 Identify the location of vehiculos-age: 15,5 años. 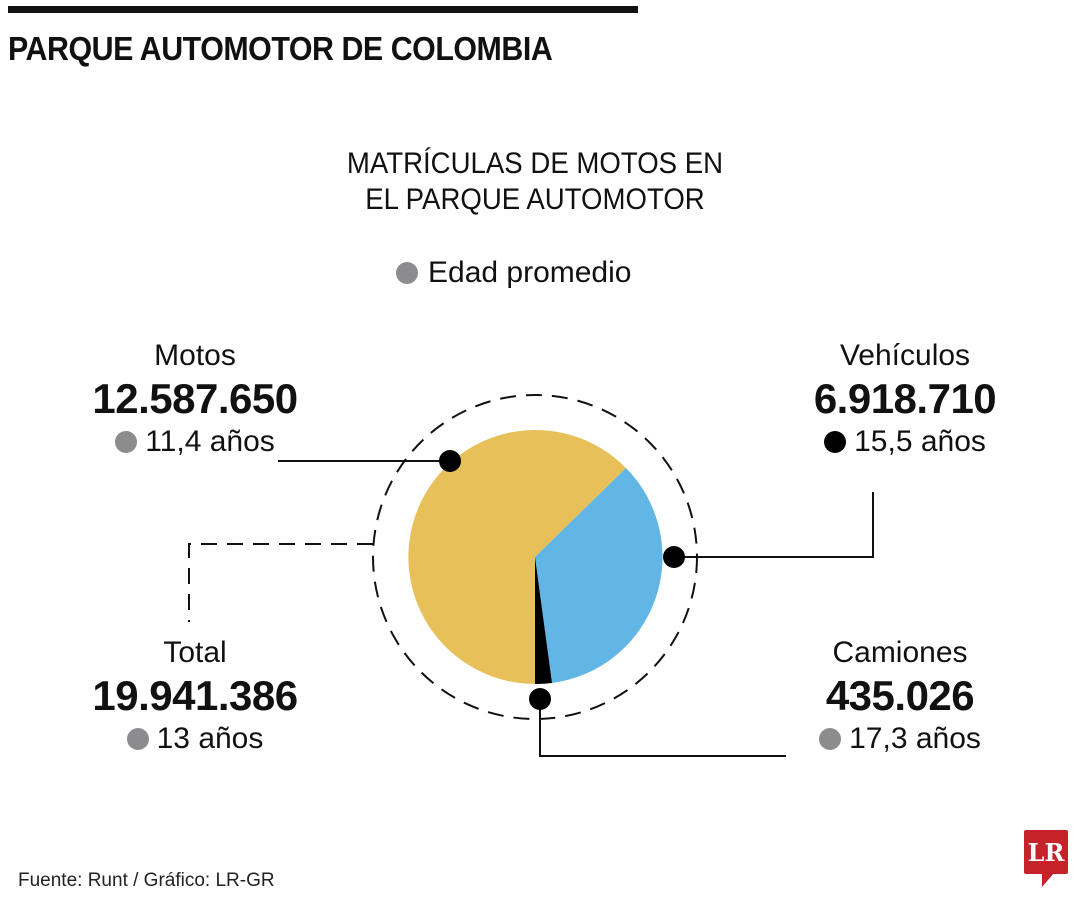
(905, 442).